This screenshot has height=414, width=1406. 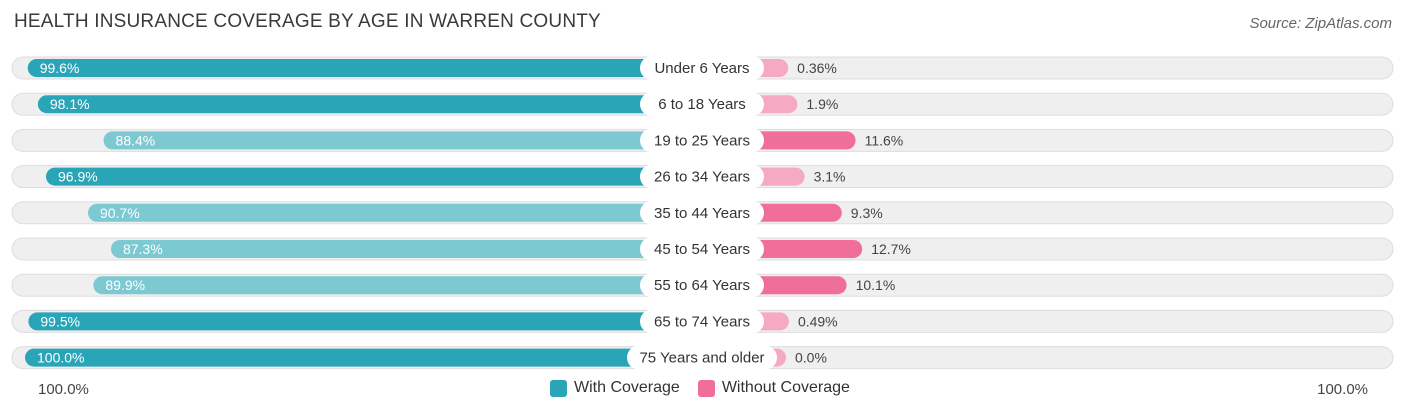 I want to click on legend-item-without-coverage: Without Coverage, so click(x=773, y=388).